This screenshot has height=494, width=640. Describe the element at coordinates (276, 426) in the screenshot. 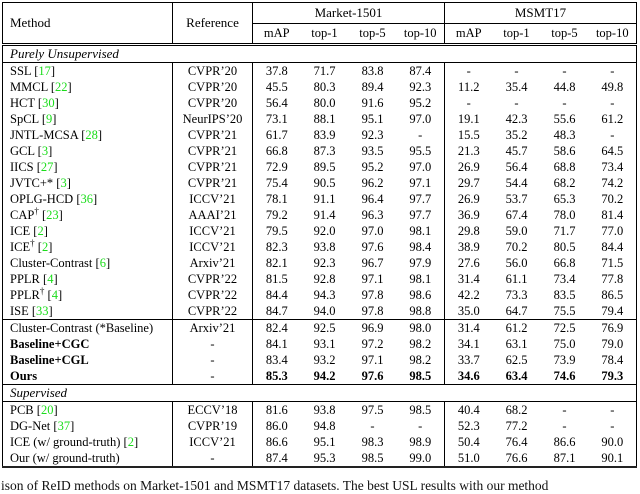

I see `metric-value: 86.0` at that location.